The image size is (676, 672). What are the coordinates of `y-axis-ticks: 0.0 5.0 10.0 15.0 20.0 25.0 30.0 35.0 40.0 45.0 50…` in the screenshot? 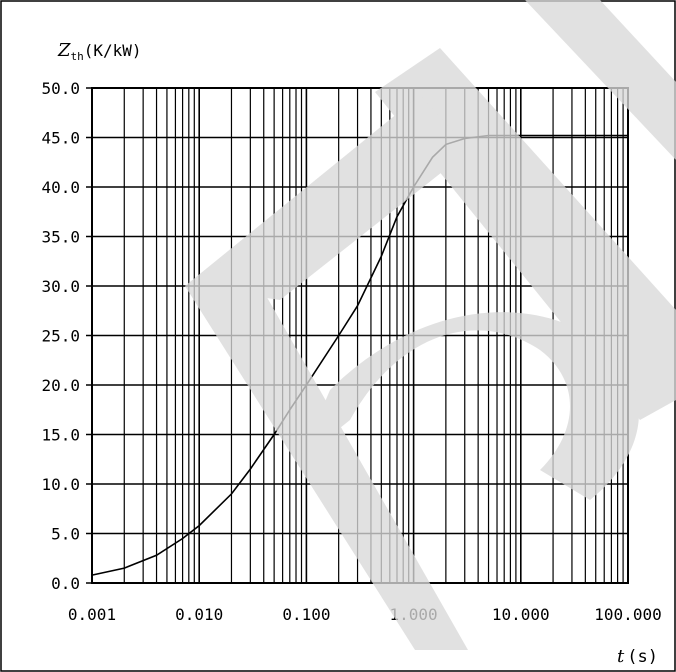 It's located at (60, 336).